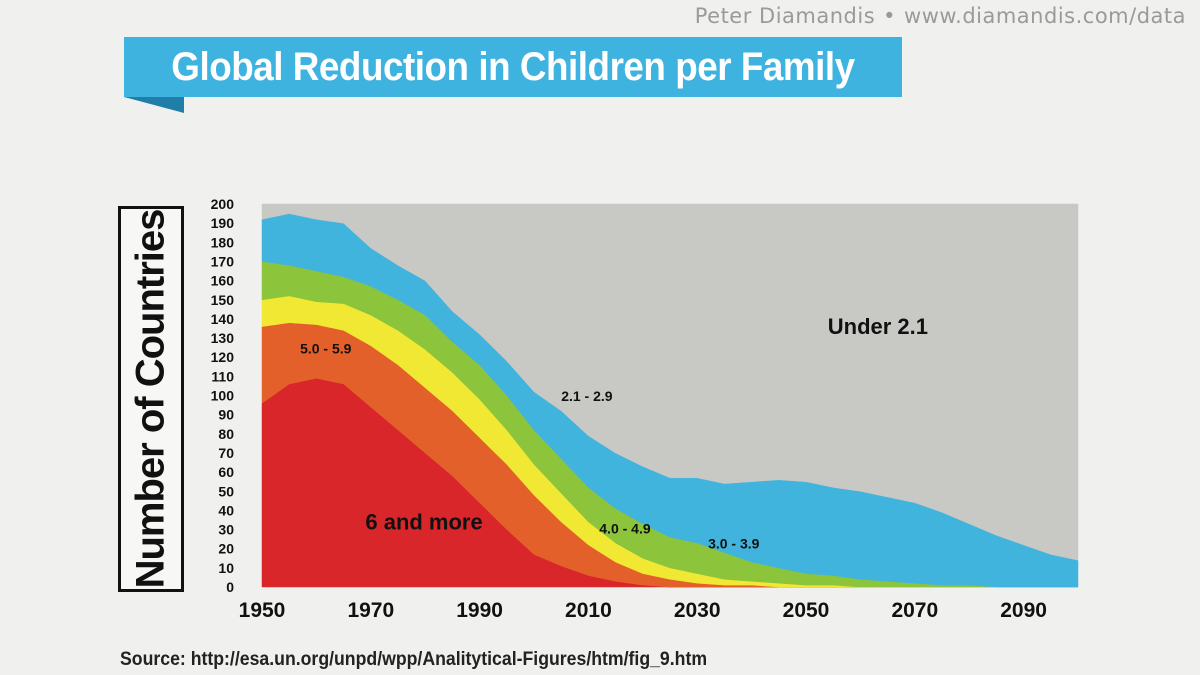 This screenshot has width=1200, height=675. What do you see at coordinates (226, 568) in the screenshot?
I see `y-tick-label: 10` at bounding box center [226, 568].